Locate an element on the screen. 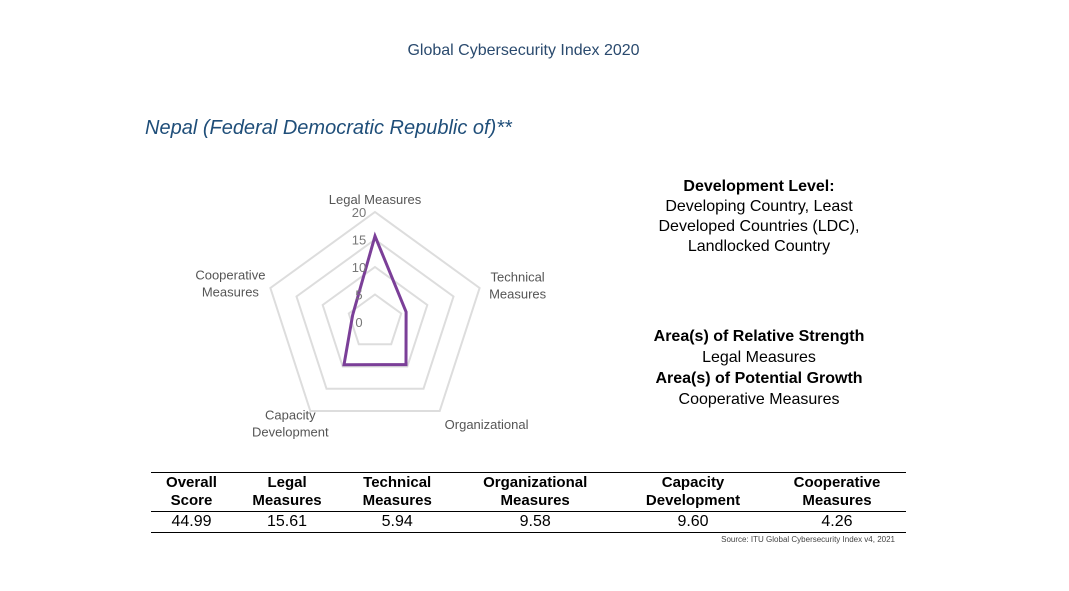  radar-axis-label: Capacity is located at coordinates (290, 414).